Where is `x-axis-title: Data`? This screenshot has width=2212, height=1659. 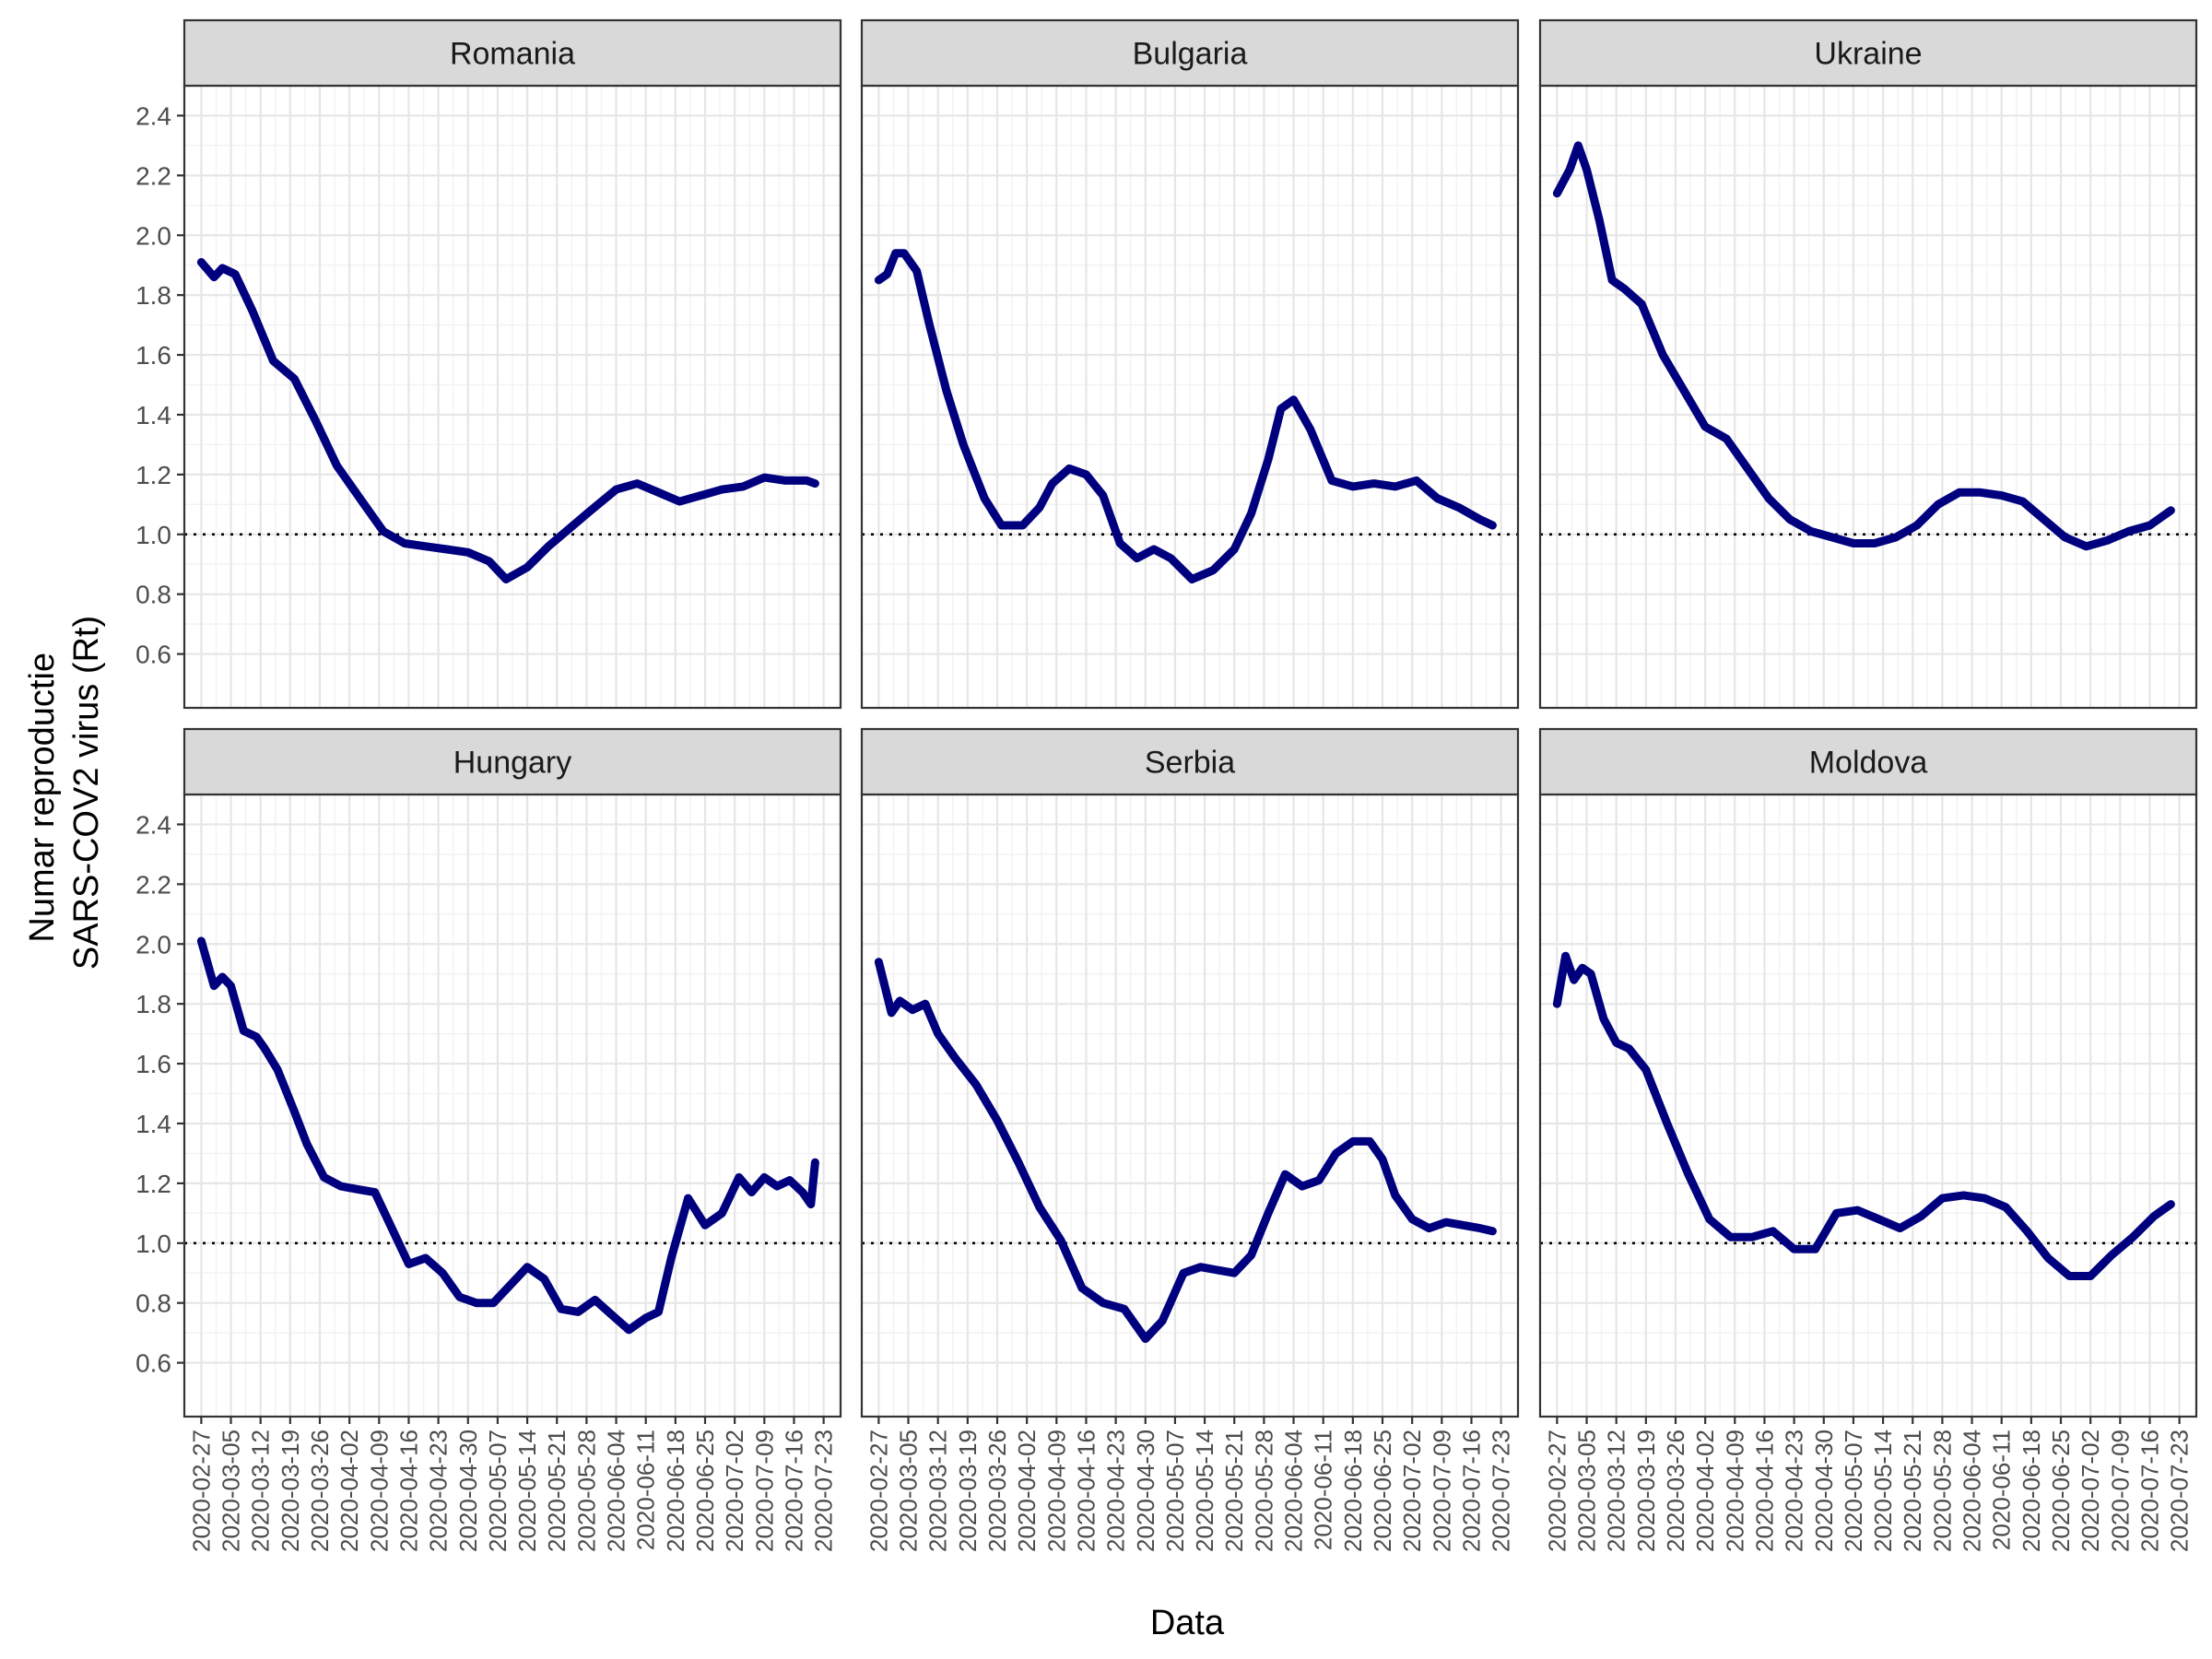 x-axis-title: Data is located at coordinates (1187, 1623).